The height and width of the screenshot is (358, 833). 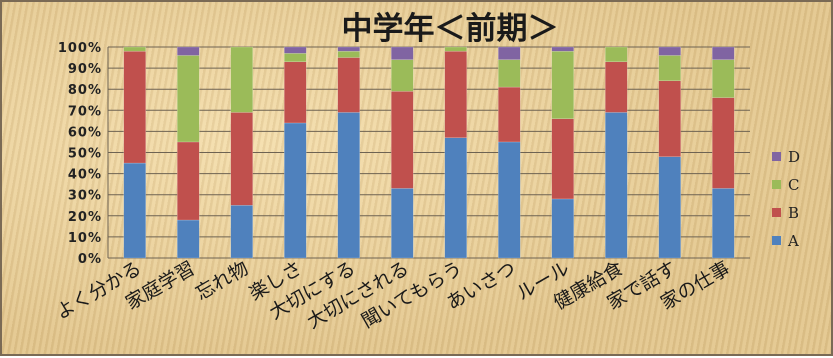 I want to click on y-axis: 0% 10% 20% 30% 40% 50% 60% 70% 80% 90% 100%, so click(x=83, y=154).